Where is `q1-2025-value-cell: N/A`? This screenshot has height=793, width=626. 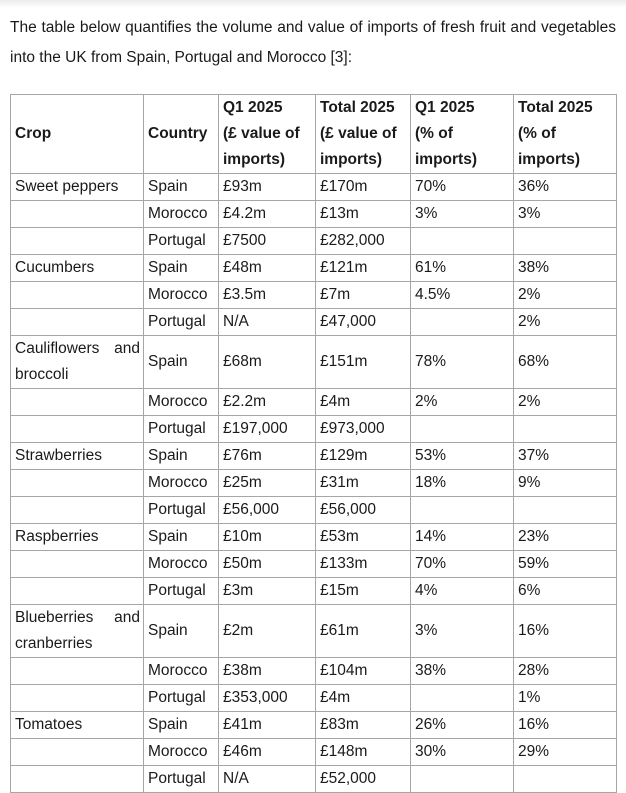
q1-2025-value-cell: N/A is located at coordinates (267, 779).